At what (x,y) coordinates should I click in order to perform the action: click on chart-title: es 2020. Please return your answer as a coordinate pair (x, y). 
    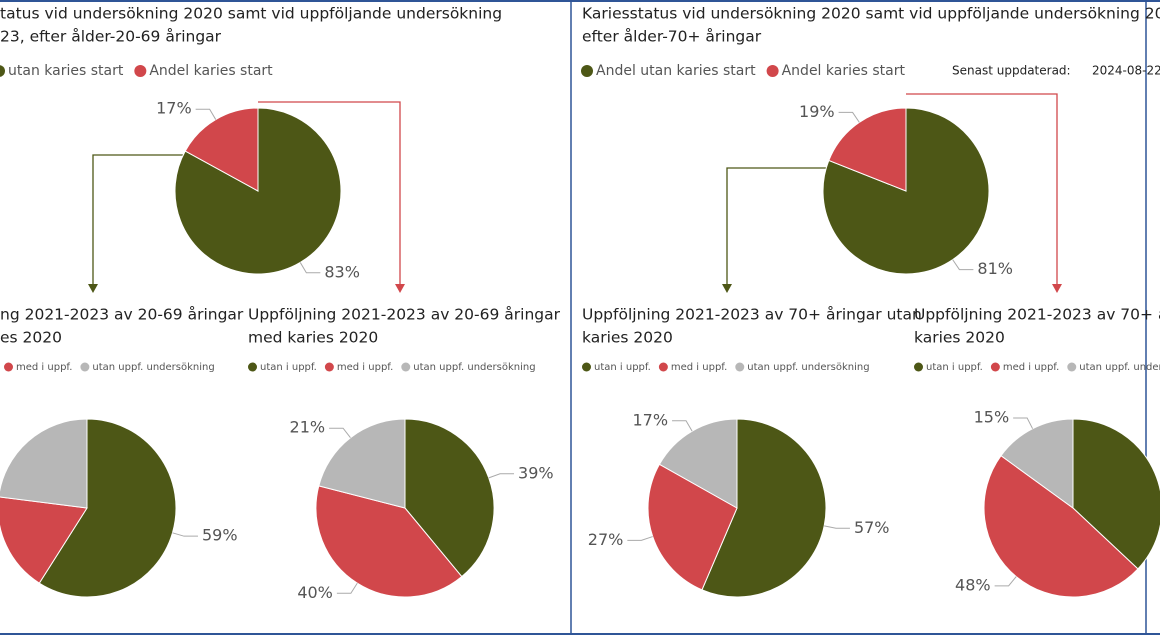
    Looking at the image, I should click on (31, 338).